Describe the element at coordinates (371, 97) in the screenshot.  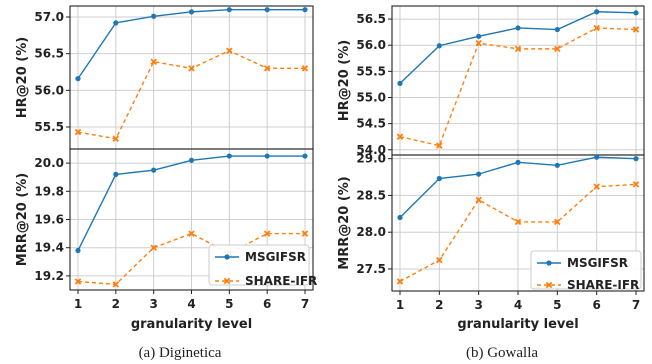
I see `y-tick-label: 55.0` at that location.